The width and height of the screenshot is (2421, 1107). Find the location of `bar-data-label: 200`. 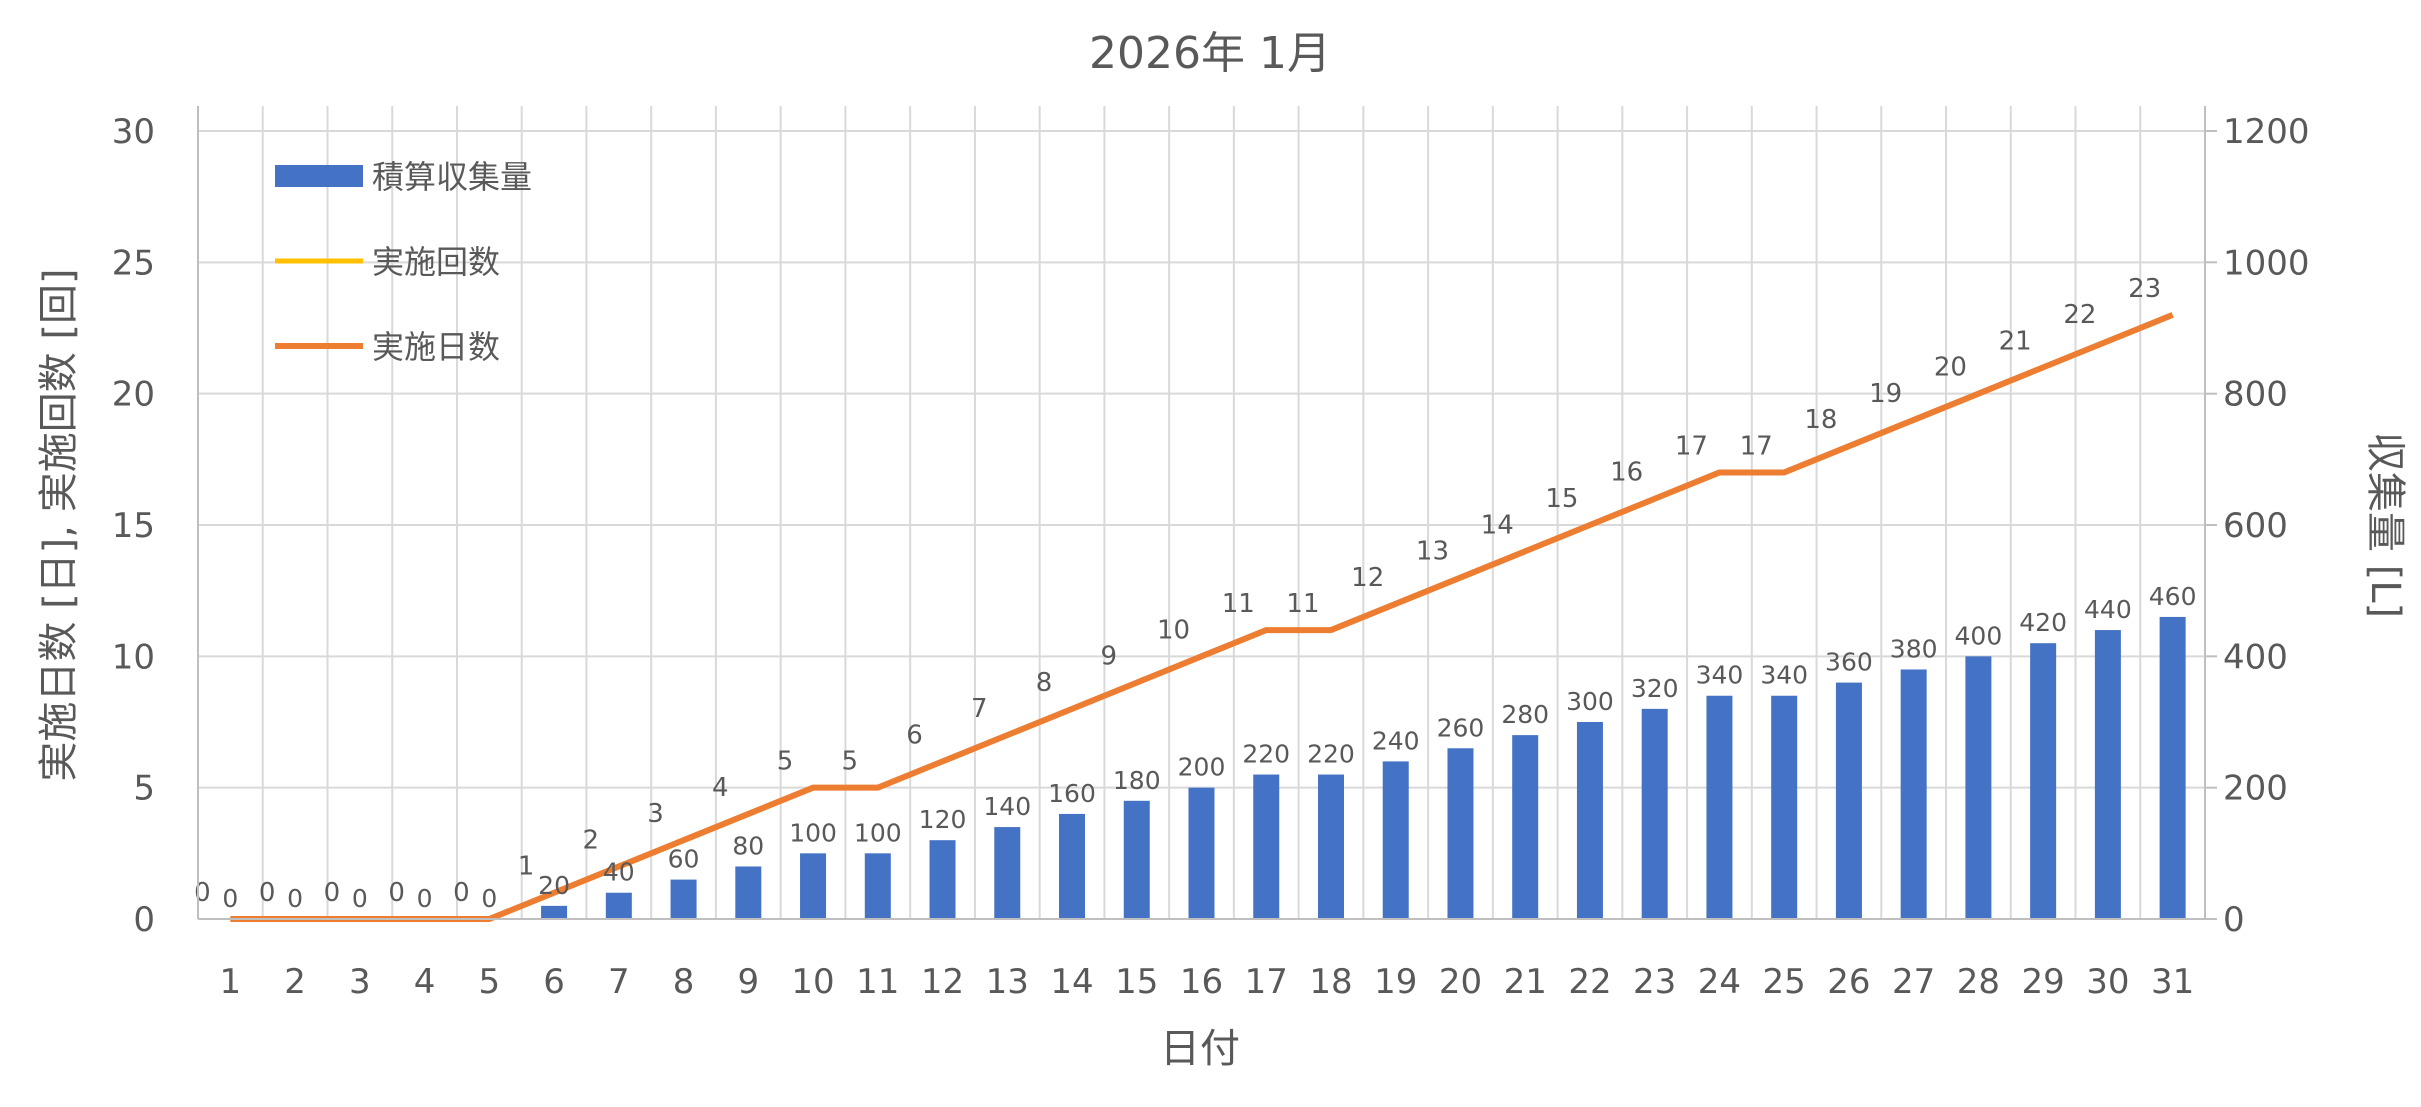

bar-data-label: 200 is located at coordinates (1202, 767).